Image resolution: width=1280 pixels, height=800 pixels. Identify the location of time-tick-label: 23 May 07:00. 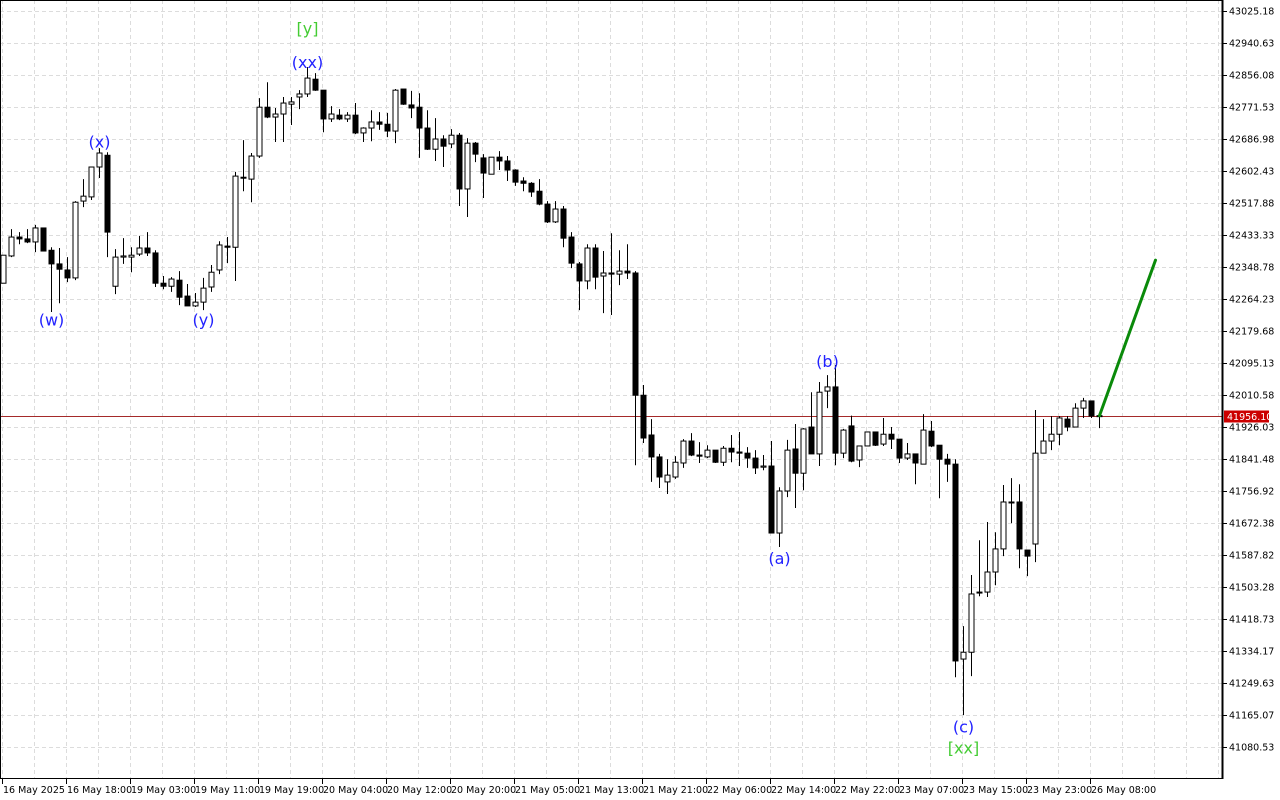
(931, 790).